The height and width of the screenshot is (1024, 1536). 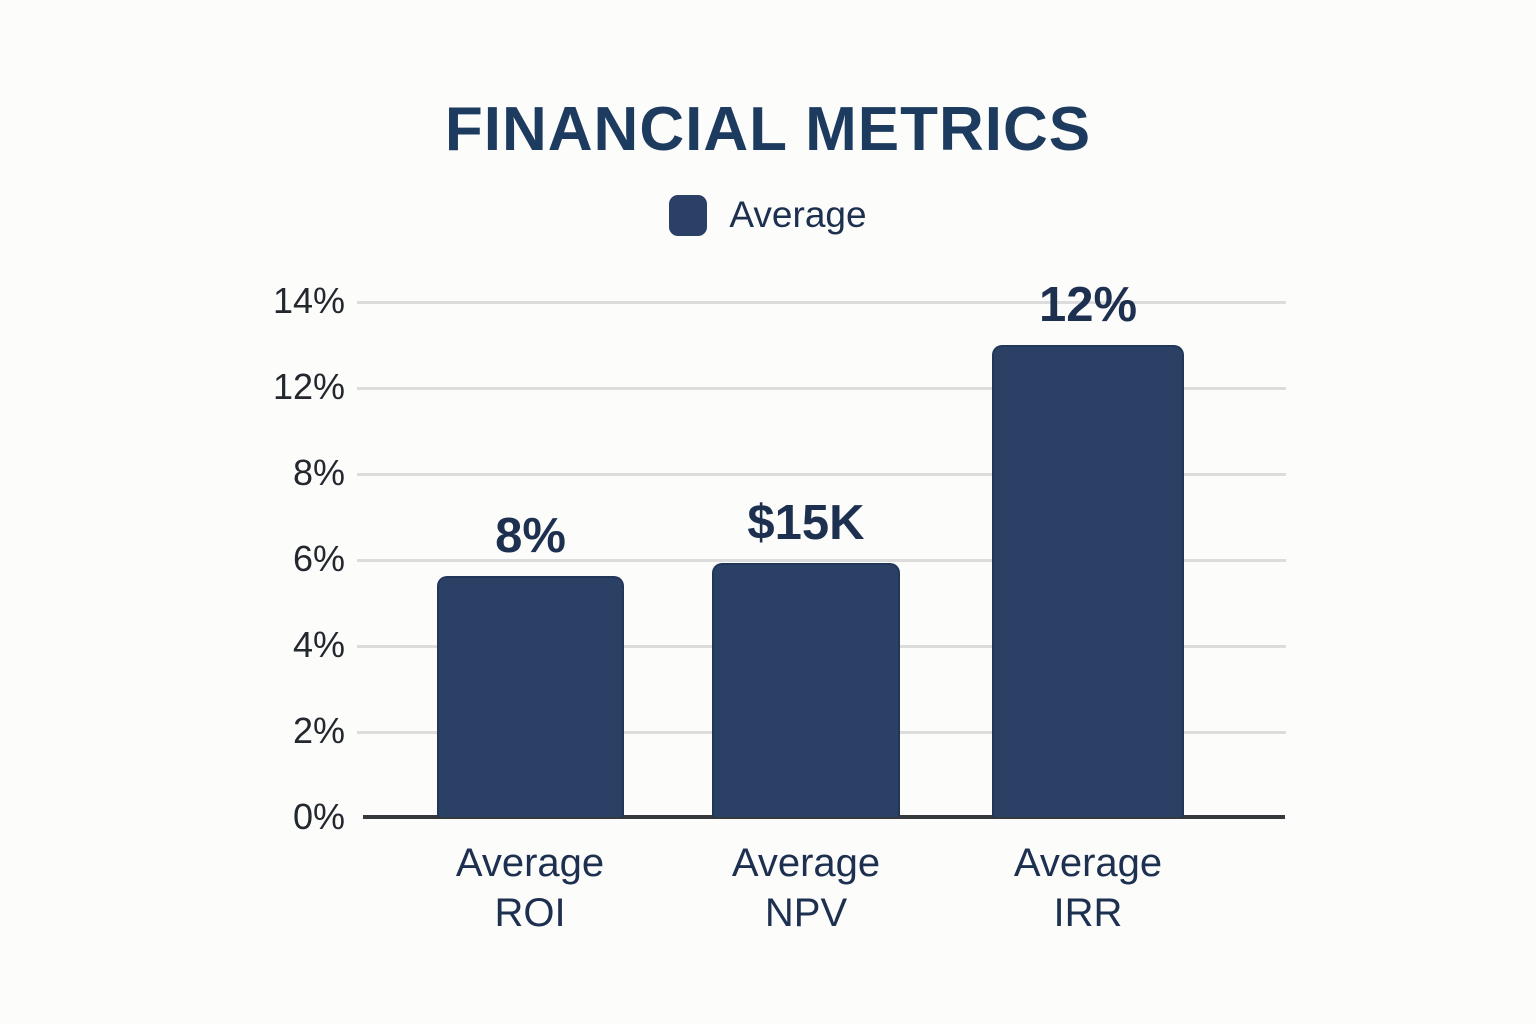 I want to click on y-axis-tick-label: 8%, so click(x=318, y=472).